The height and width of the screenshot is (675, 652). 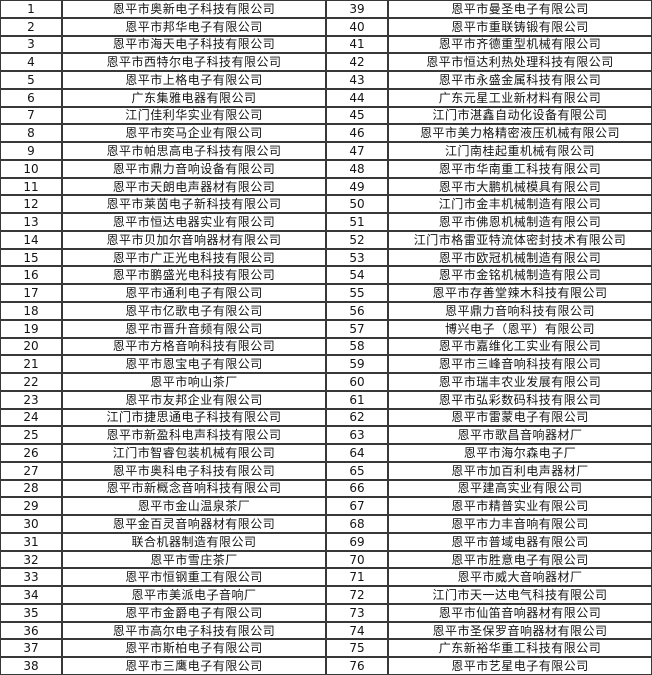 I want to click on row-number-cell: 71, so click(x=357, y=577).